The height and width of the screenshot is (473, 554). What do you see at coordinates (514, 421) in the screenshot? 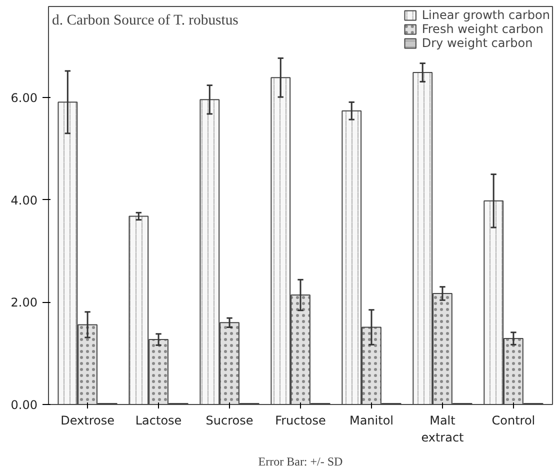
I see `x-tick-label: Control` at bounding box center [514, 421].